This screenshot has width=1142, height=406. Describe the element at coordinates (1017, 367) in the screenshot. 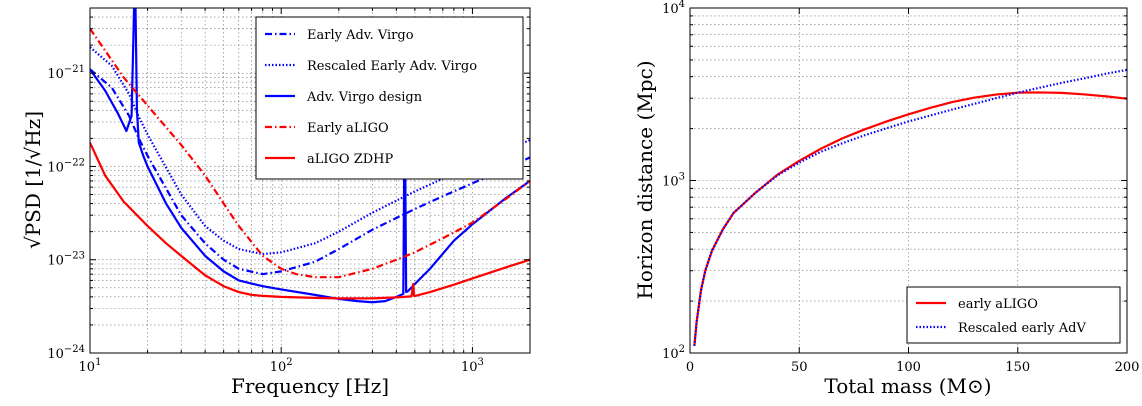

I see `horizon-x-tick-label: 150` at that location.